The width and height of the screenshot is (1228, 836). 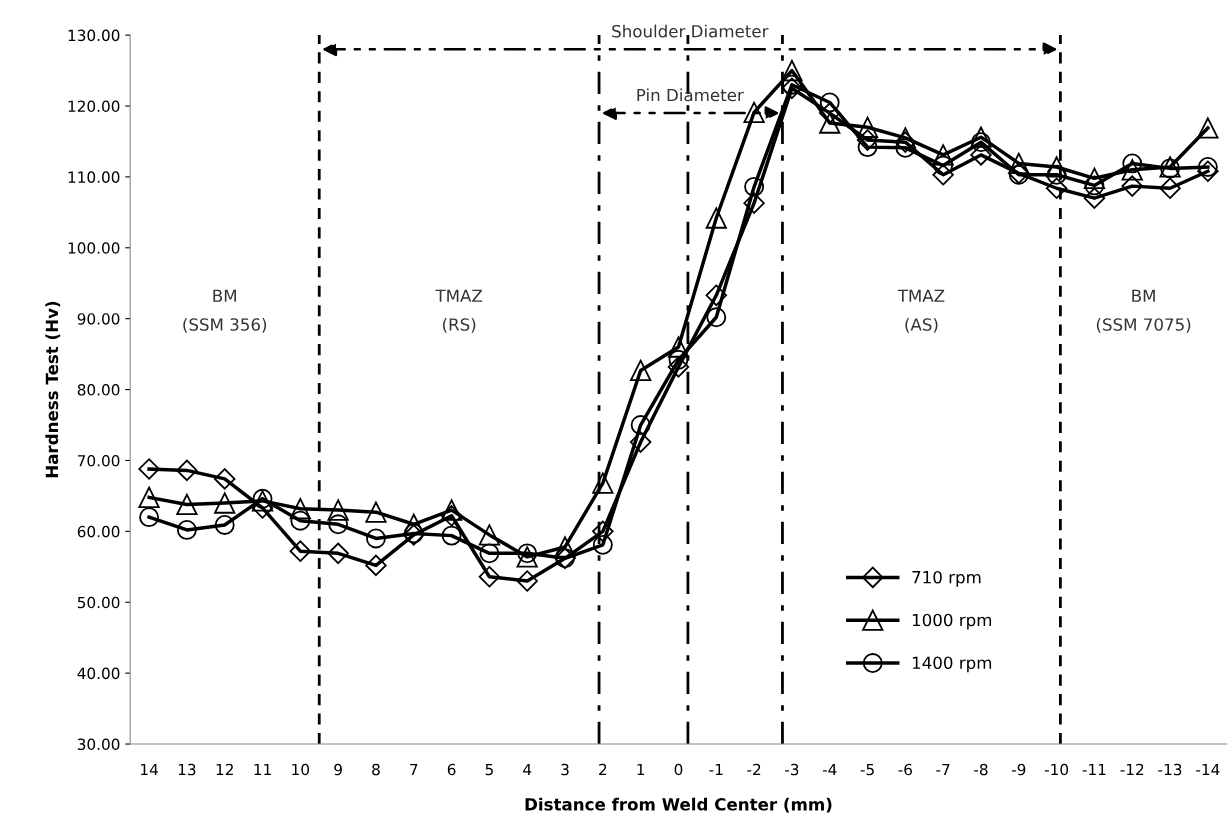 What do you see at coordinates (527, 769) in the screenshot?
I see `x-tick-label: 4` at bounding box center [527, 769].